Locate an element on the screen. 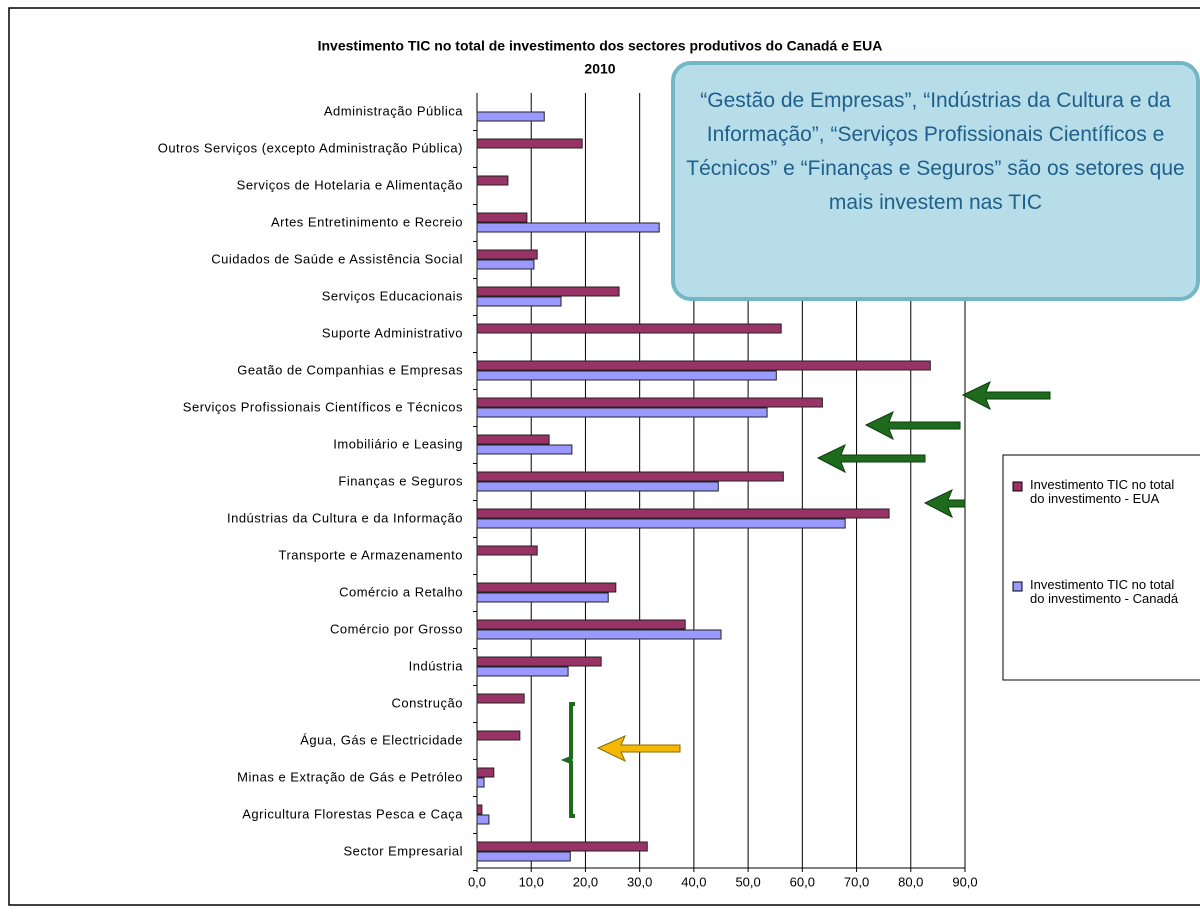 The height and width of the screenshot is (915, 1200). x-tick-label: 50,0 is located at coordinates (747, 881).